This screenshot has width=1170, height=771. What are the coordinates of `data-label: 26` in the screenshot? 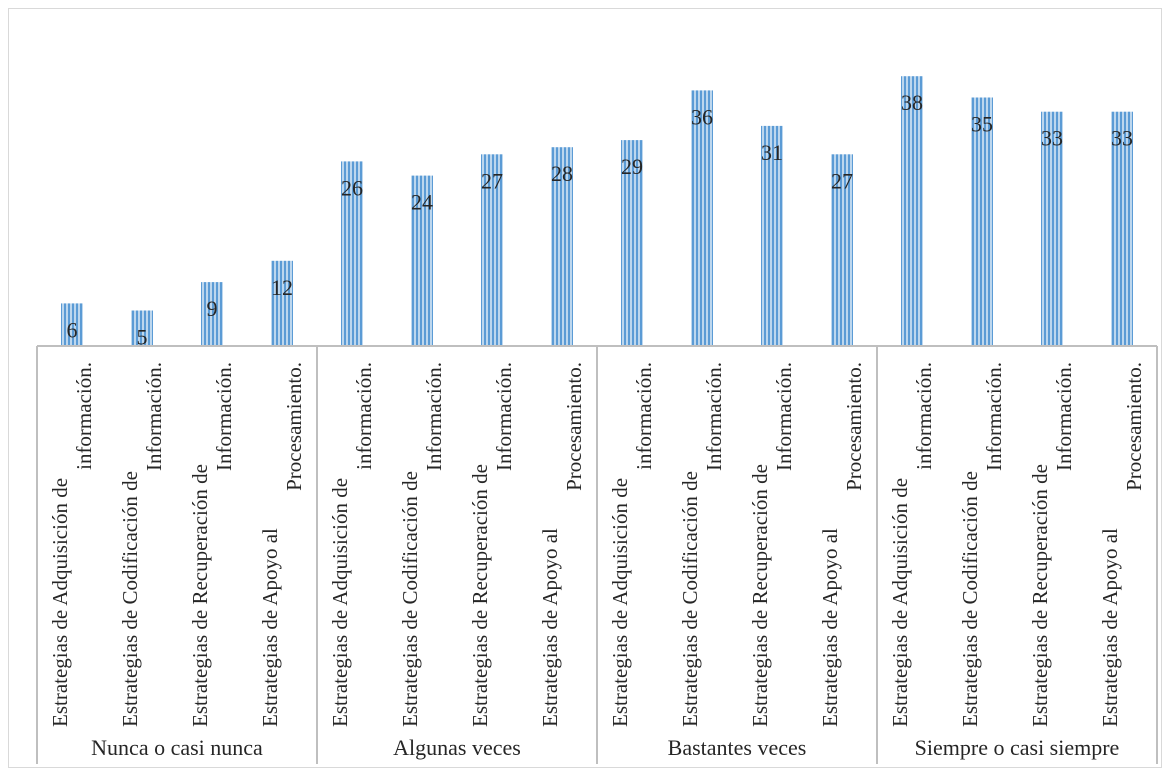 It's located at (352, 187).